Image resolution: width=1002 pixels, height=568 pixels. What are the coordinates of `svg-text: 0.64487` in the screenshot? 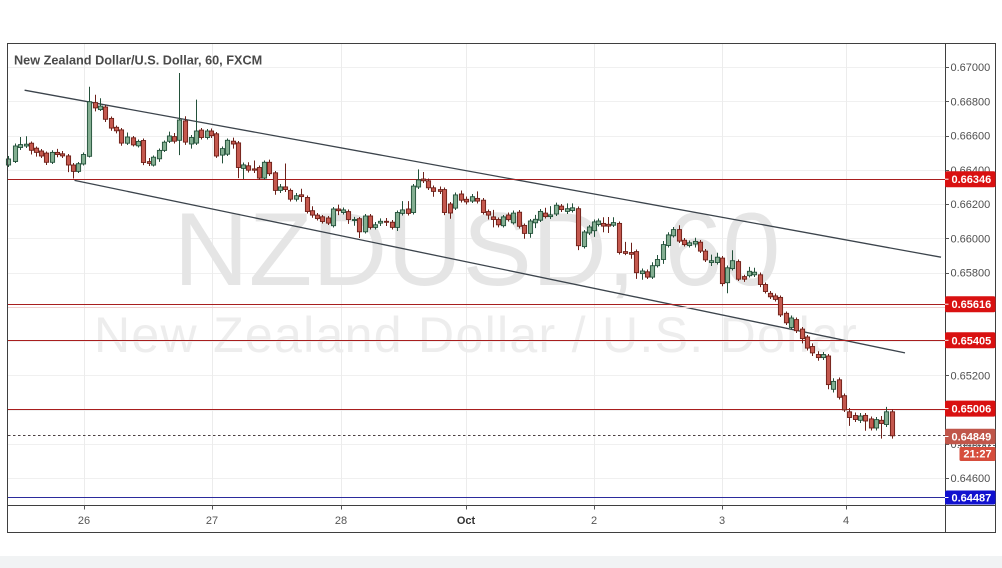 It's located at (972, 499).